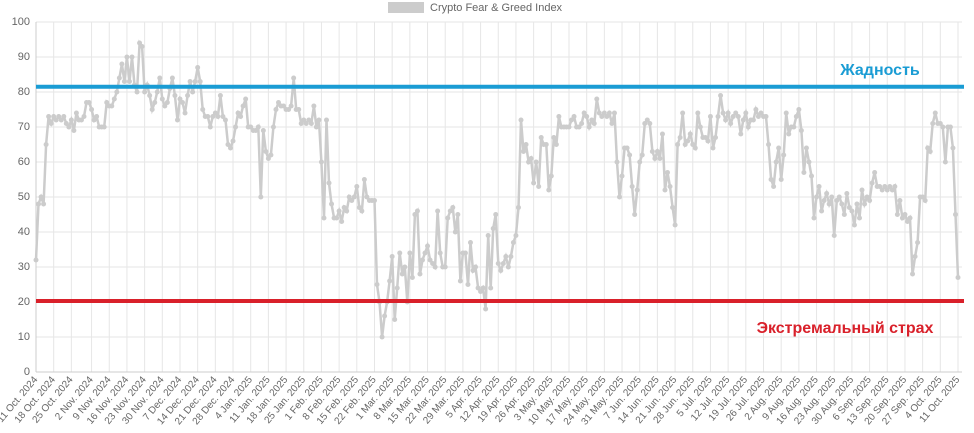  What do you see at coordinates (24, 337) in the screenshot?
I see `y-tick-label: 10` at bounding box center [24, 337].